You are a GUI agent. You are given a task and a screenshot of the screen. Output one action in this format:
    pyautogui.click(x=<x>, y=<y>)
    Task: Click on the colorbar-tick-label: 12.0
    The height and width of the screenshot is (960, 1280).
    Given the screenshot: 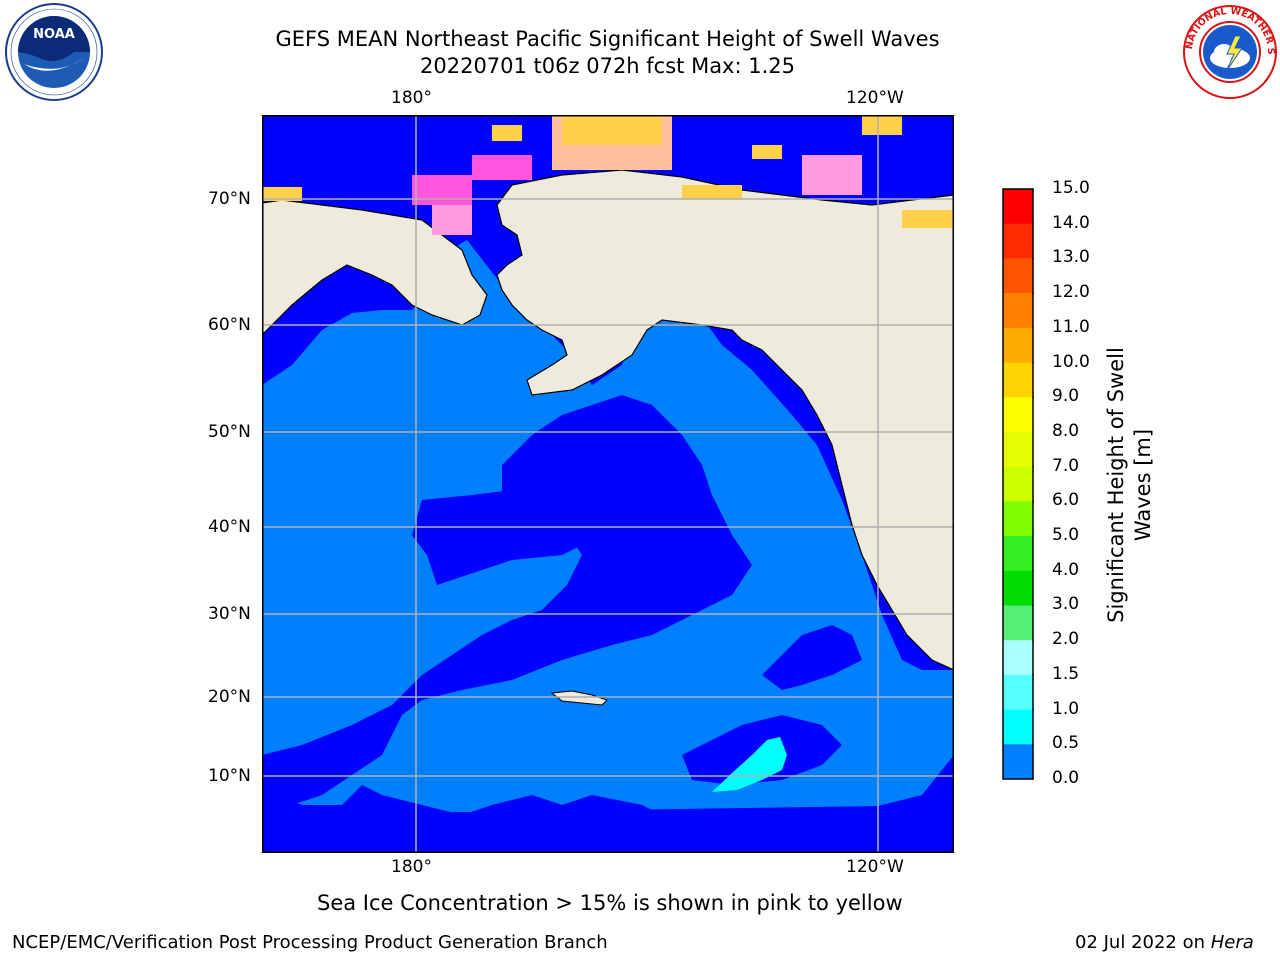 What is the action you would take?
    pyautogui.click(x=1071, y=292)
    